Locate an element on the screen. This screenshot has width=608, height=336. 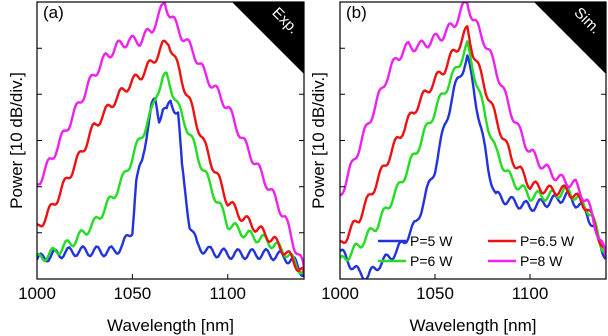
panel-label: (a) is located at coordinates (53, 12).